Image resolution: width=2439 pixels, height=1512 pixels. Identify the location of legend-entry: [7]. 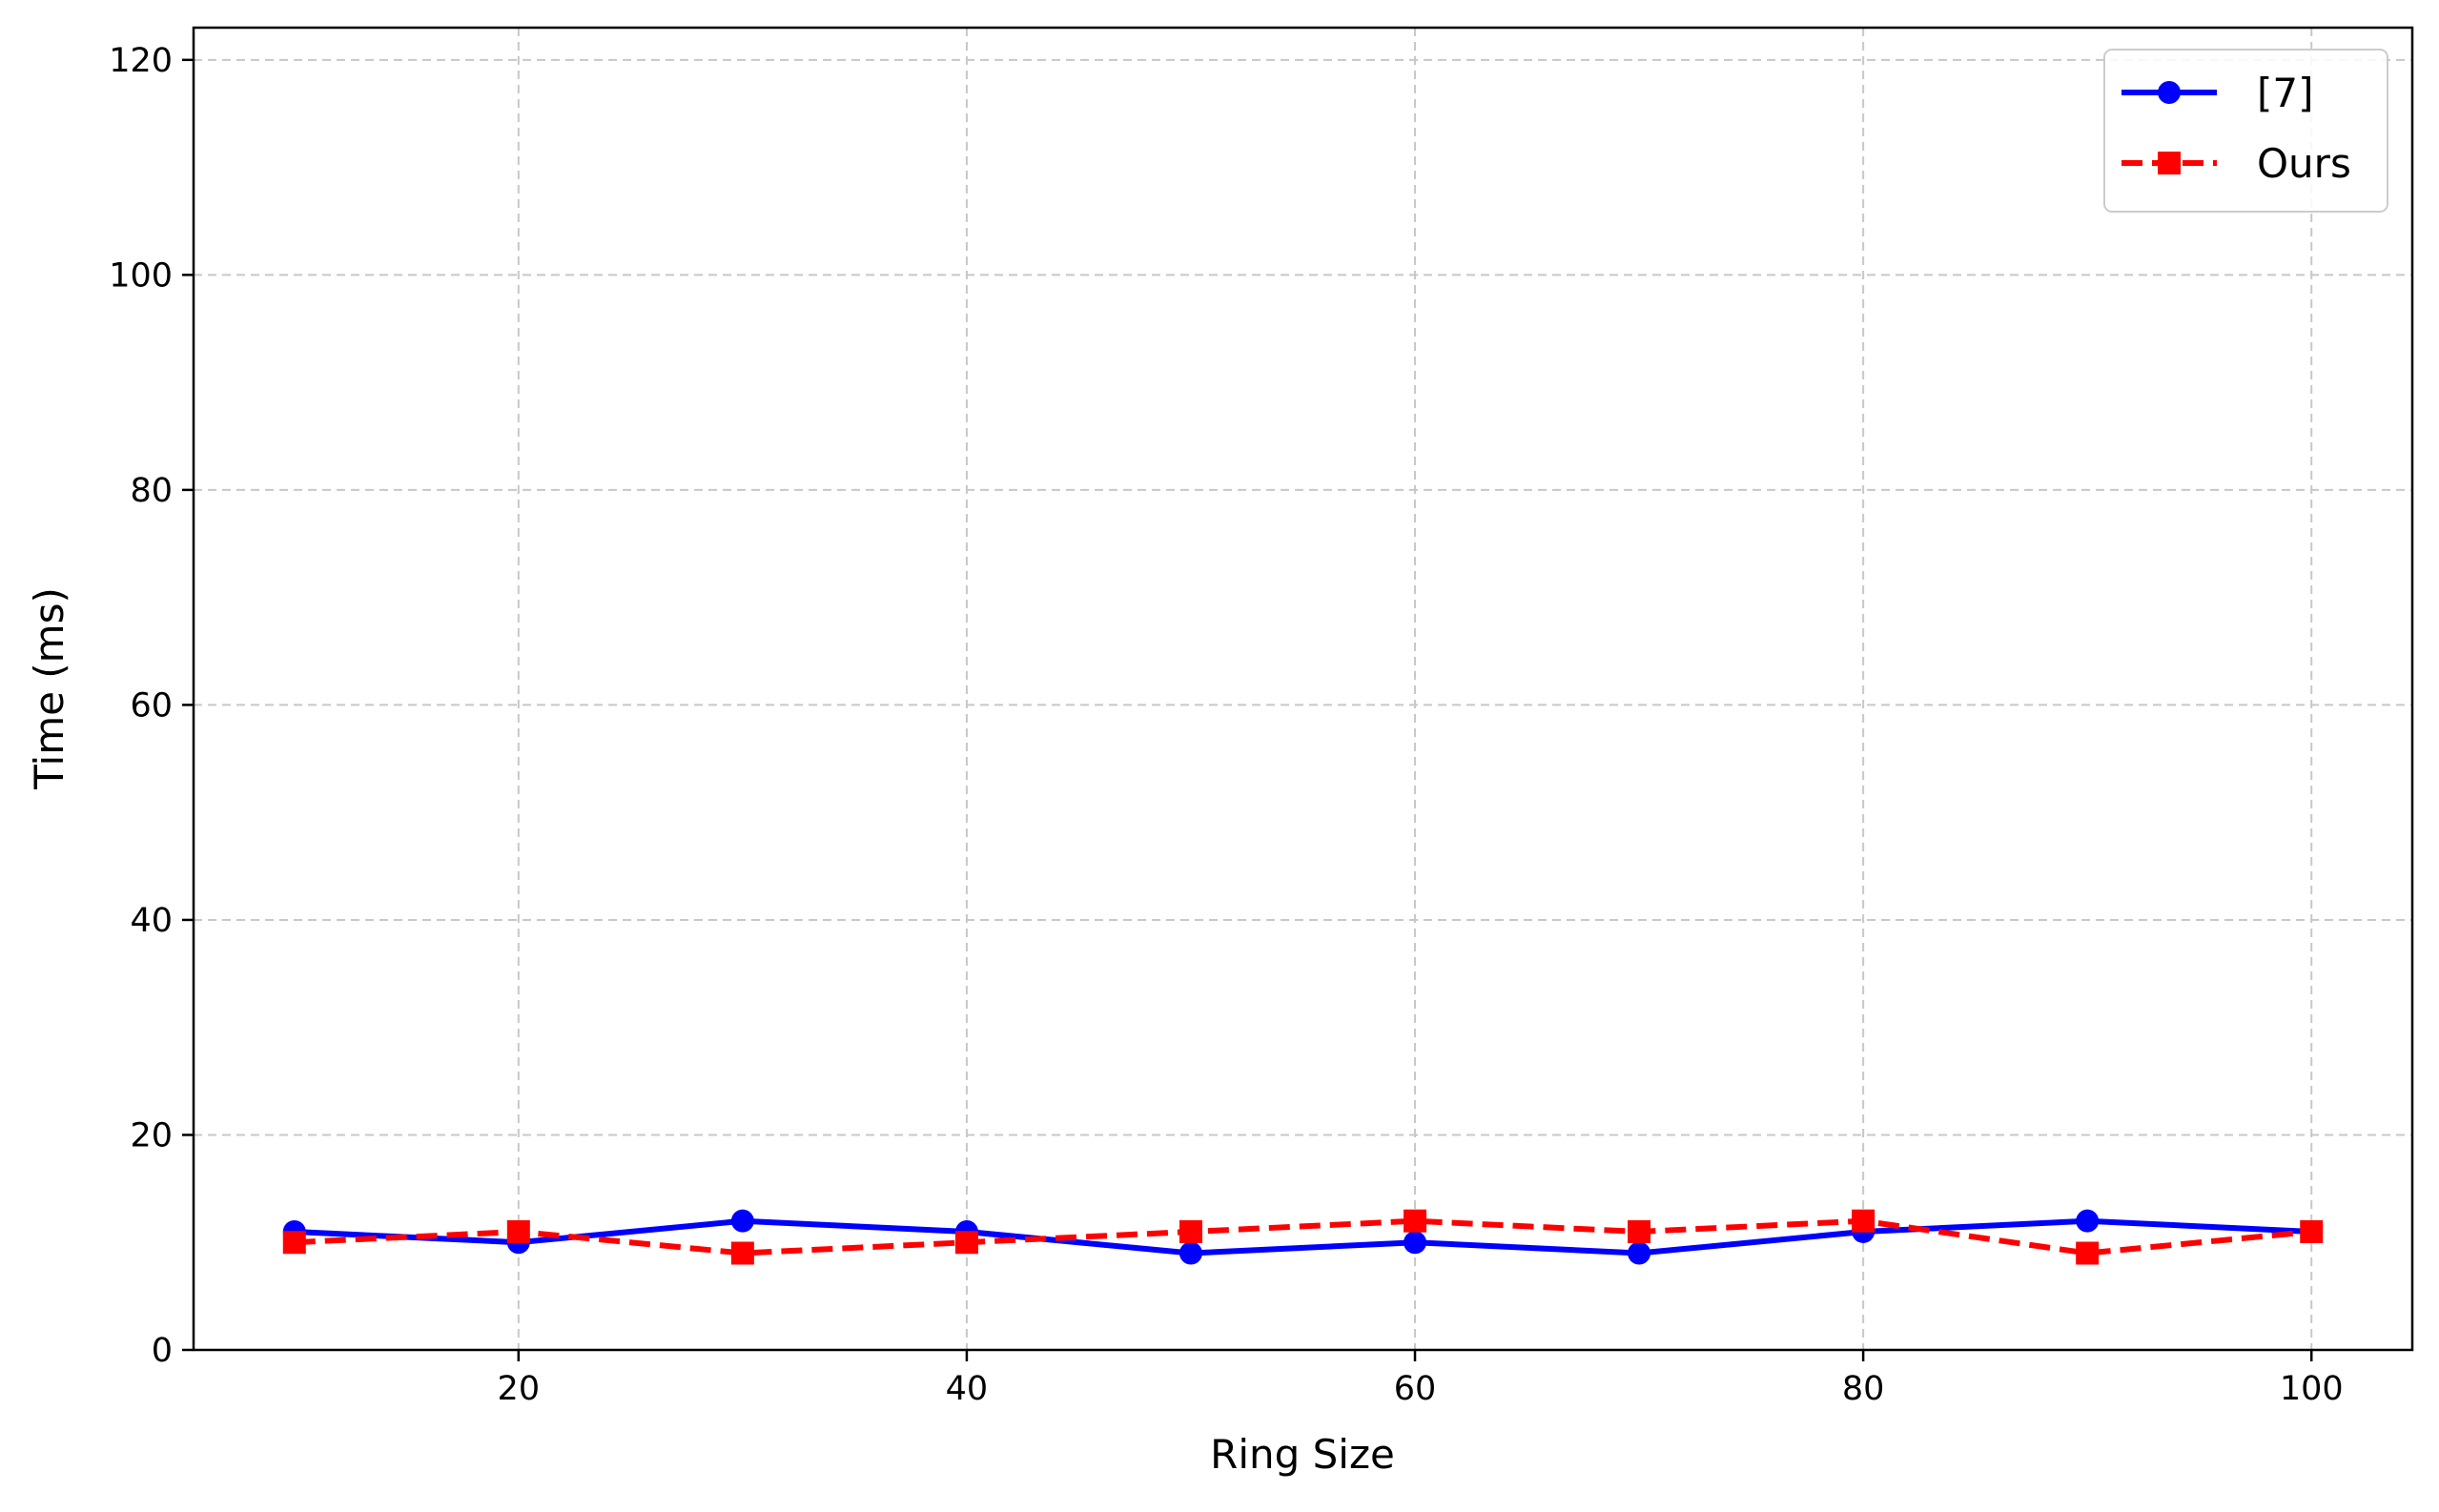
(2218, 93).